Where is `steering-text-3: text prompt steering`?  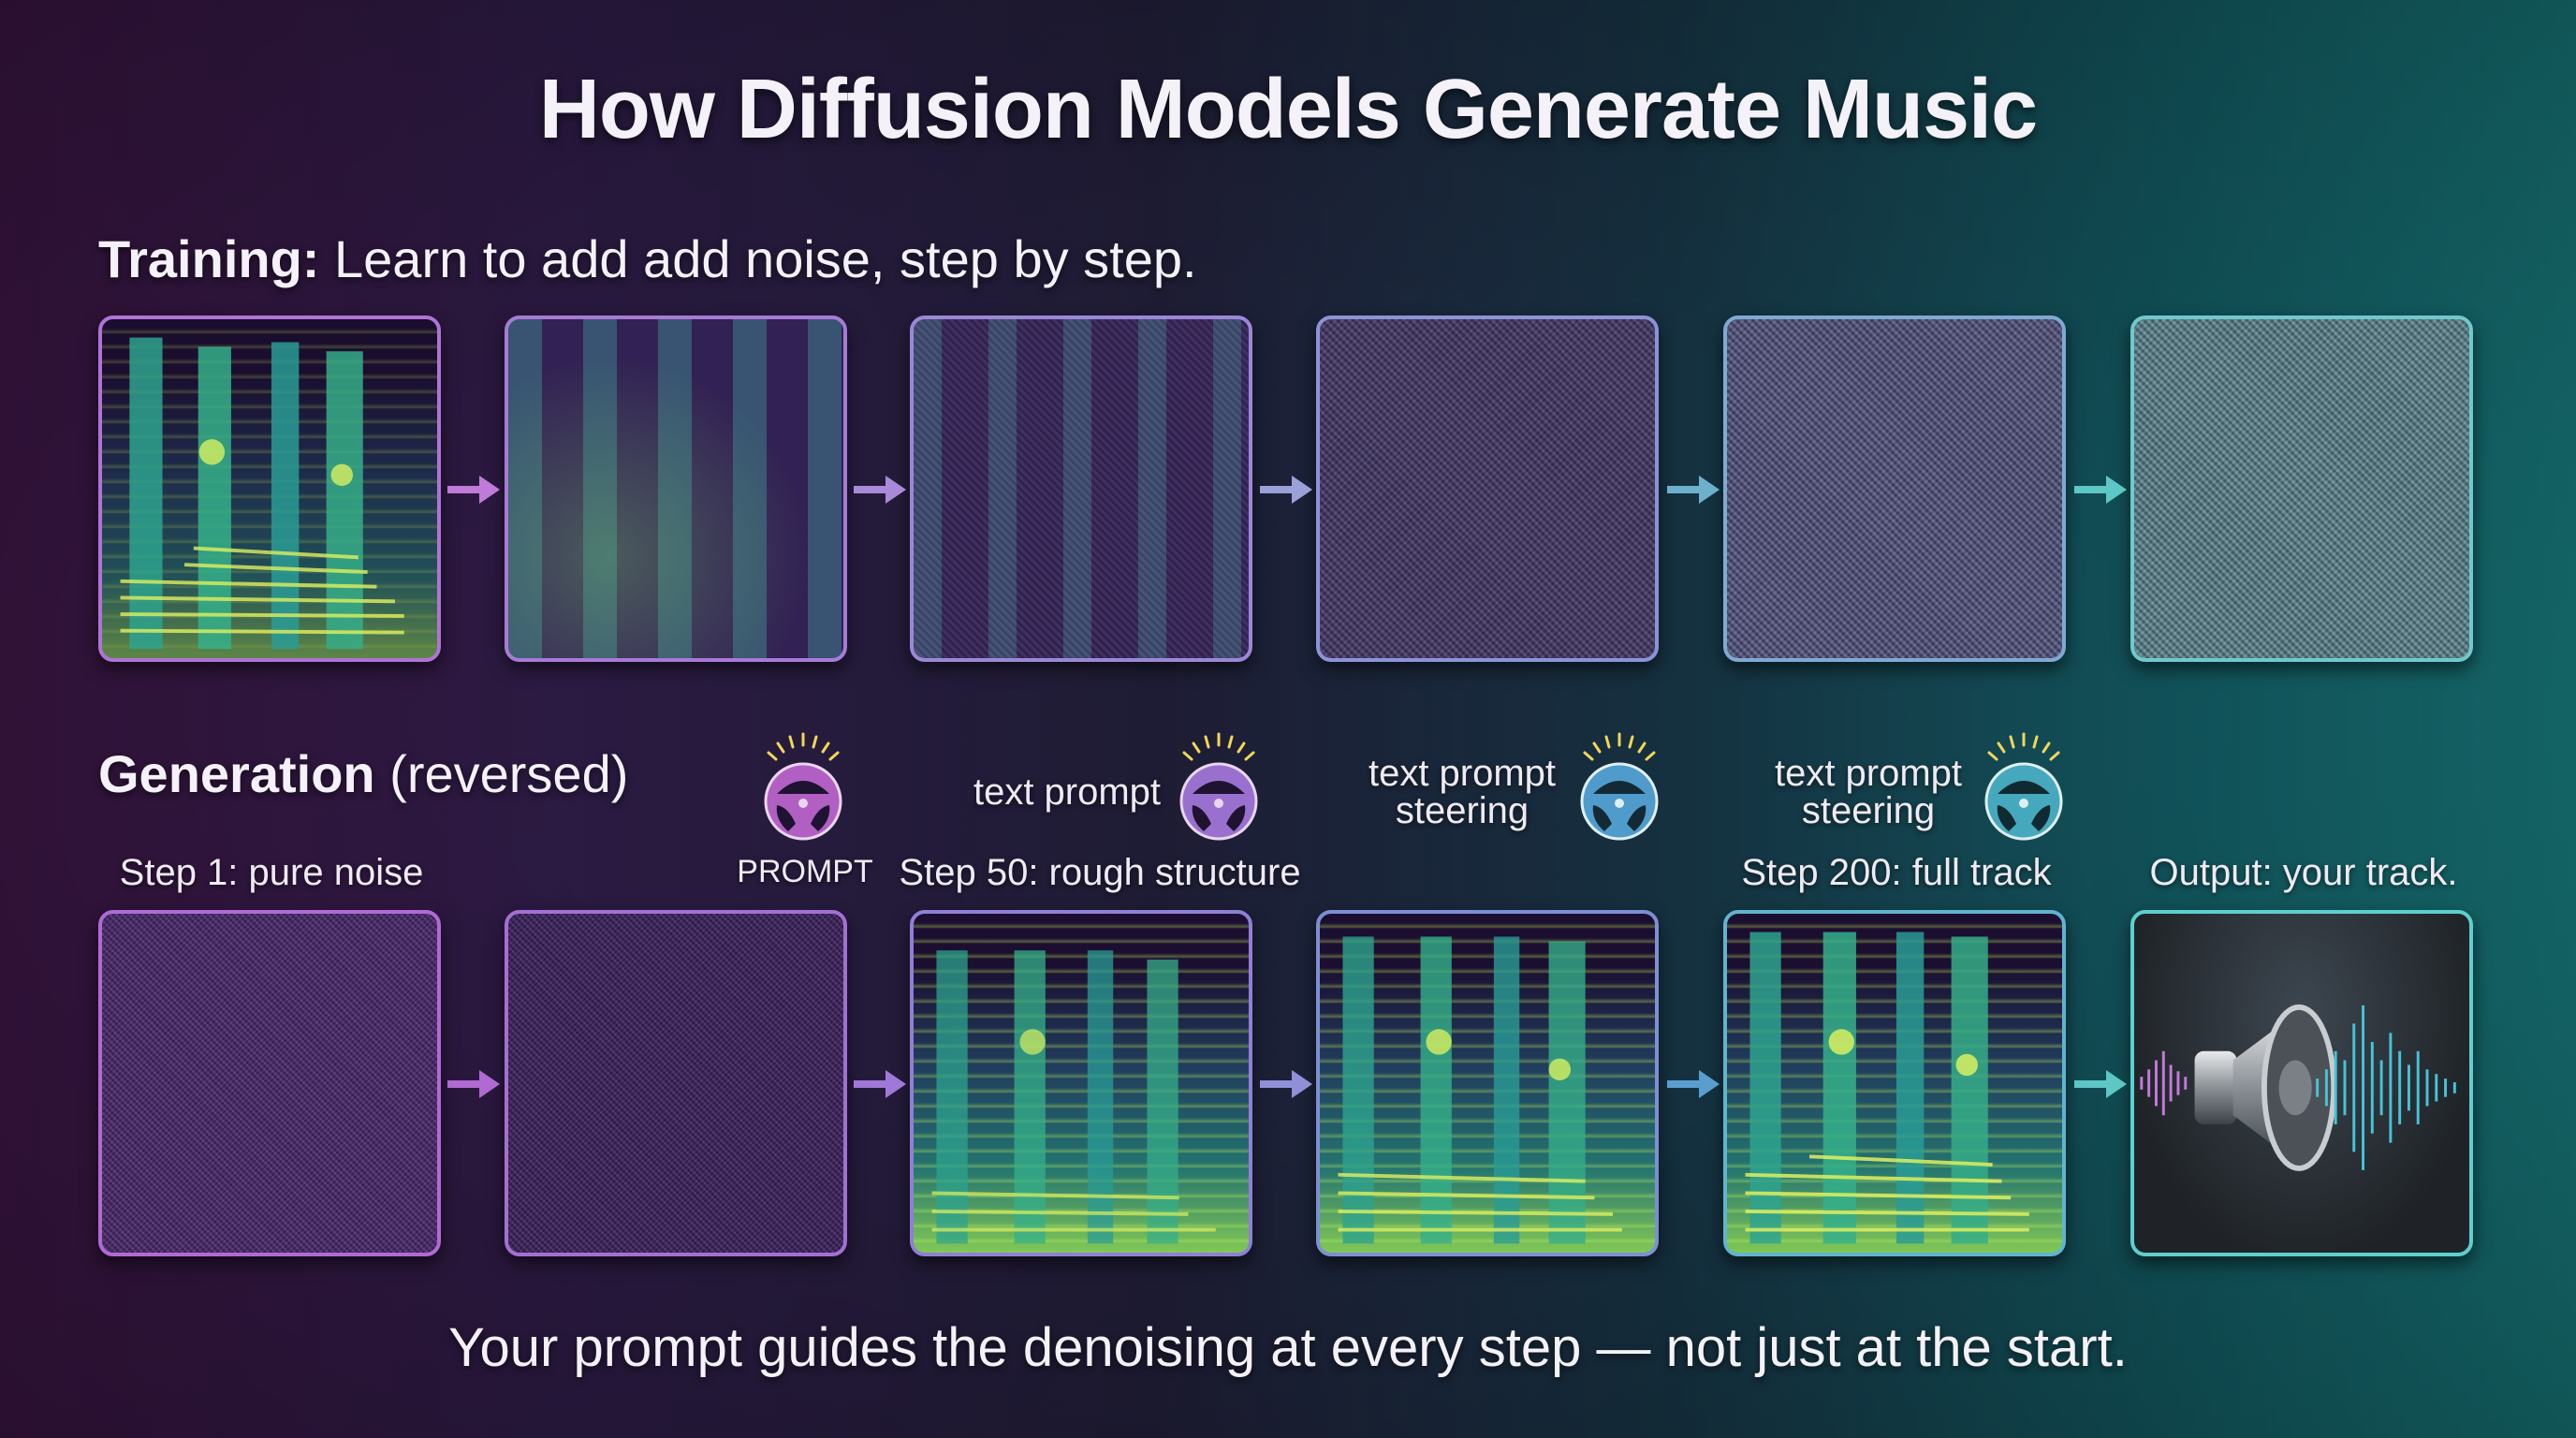 steering-text-3: text prompt steering is located at coordinates (1868, 792).